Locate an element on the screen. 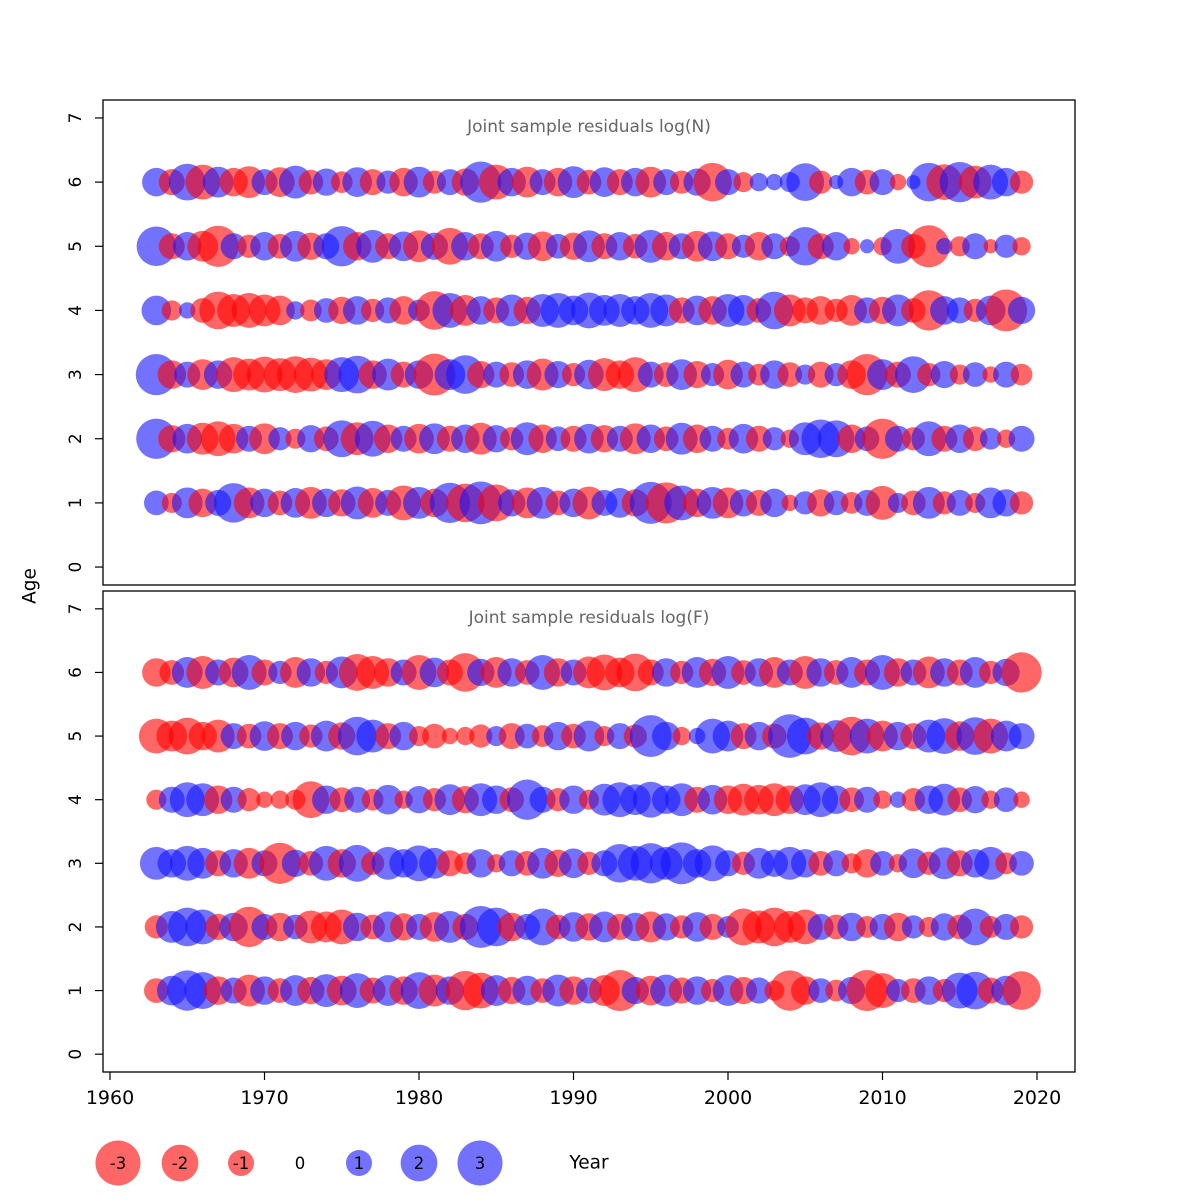  legend-label: -3 is located at coordinates (118, 1163).